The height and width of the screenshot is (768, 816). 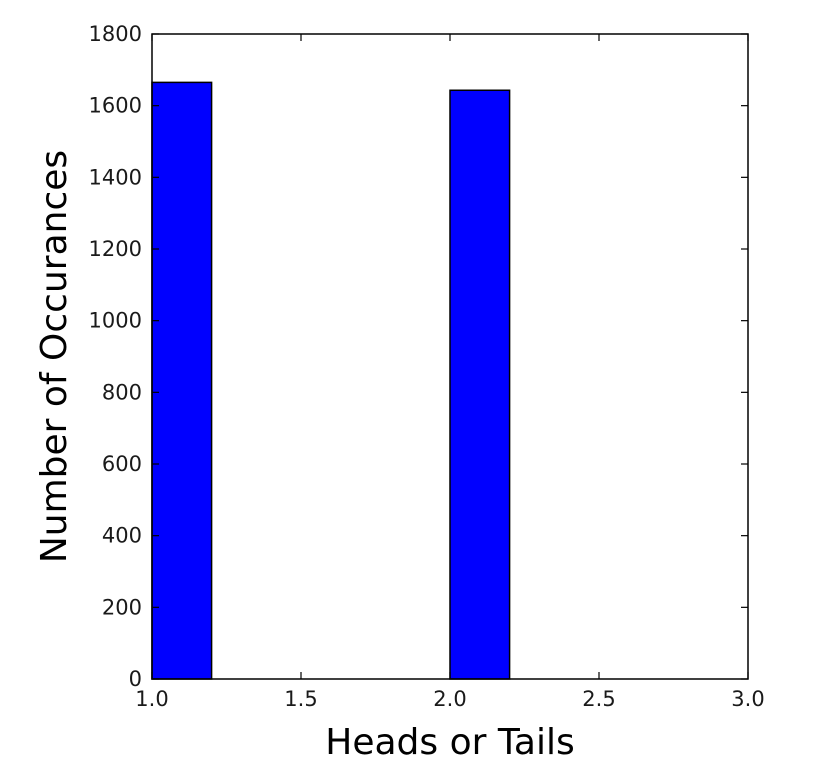 What do you see at coordinates (122, 392) in the screenshot?
I see `y-tick-label: 800` at bounding box center [122, 392].